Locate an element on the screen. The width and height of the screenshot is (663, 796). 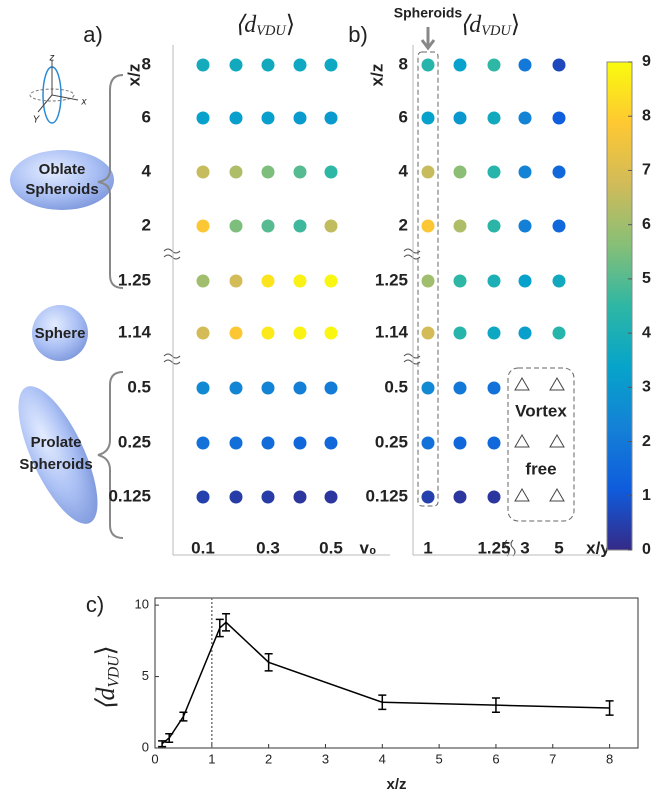
x-tick-label: 6 is located at coordinates (495, 758).